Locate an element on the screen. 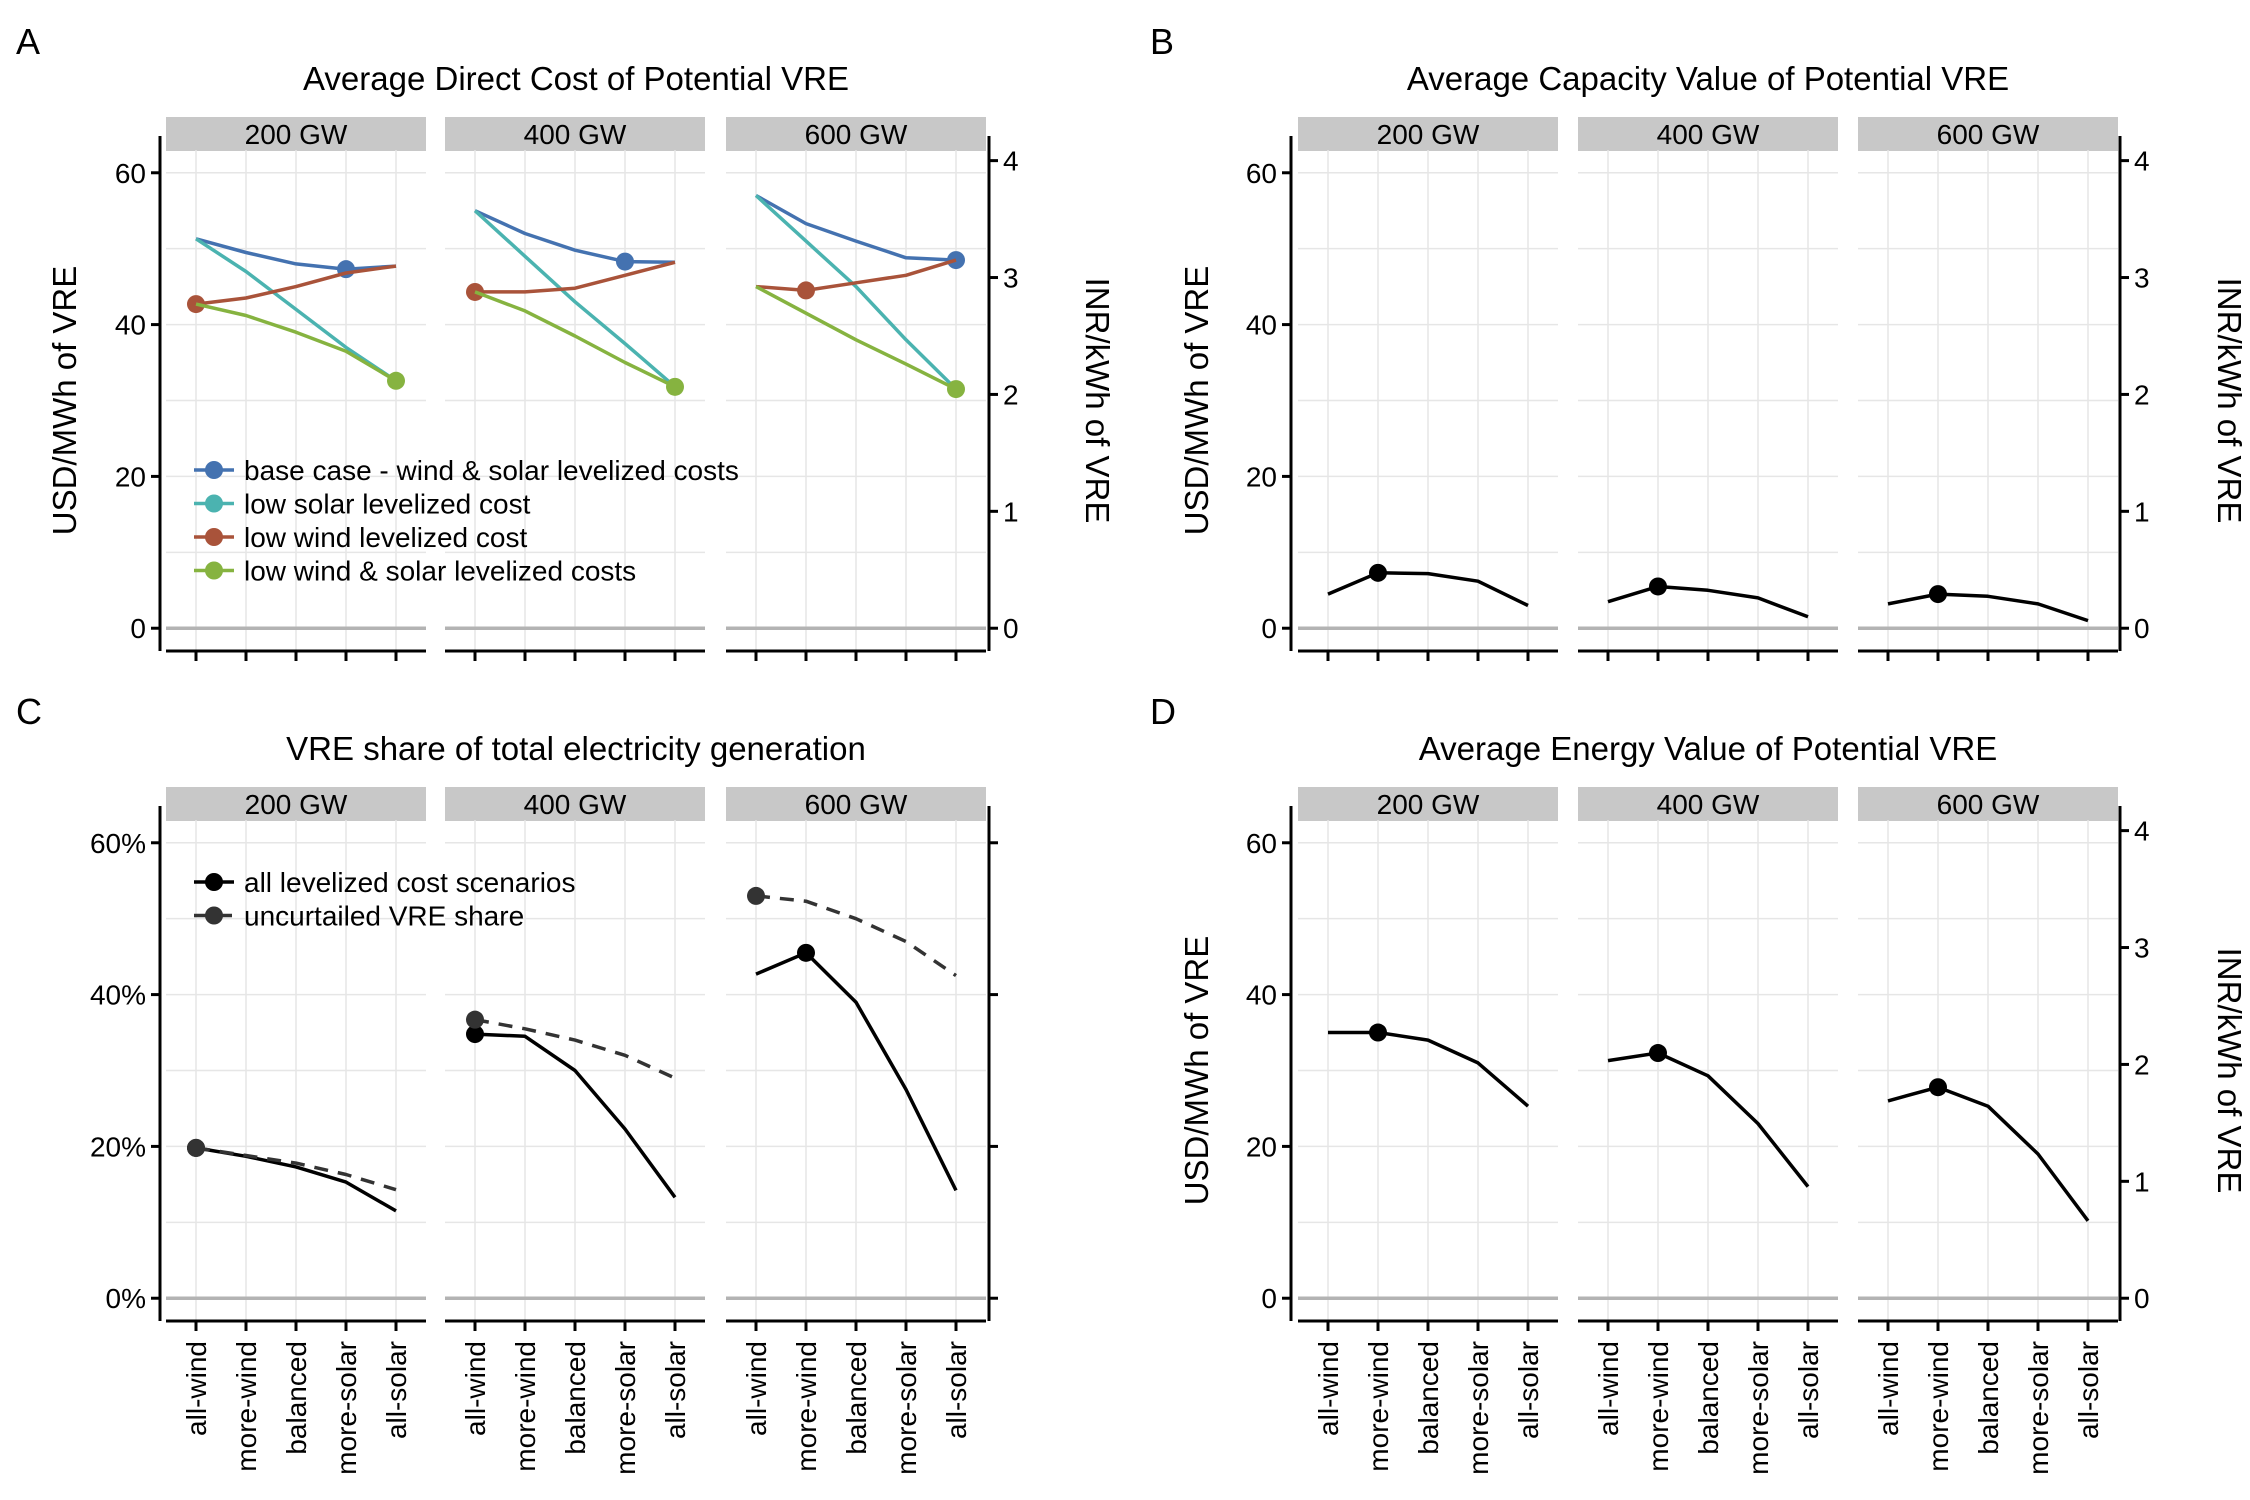 This screenshot has height=1500, width=2250. panel-title: Average Energy Value of Potential VRE is located at coordinates (1708, 748).